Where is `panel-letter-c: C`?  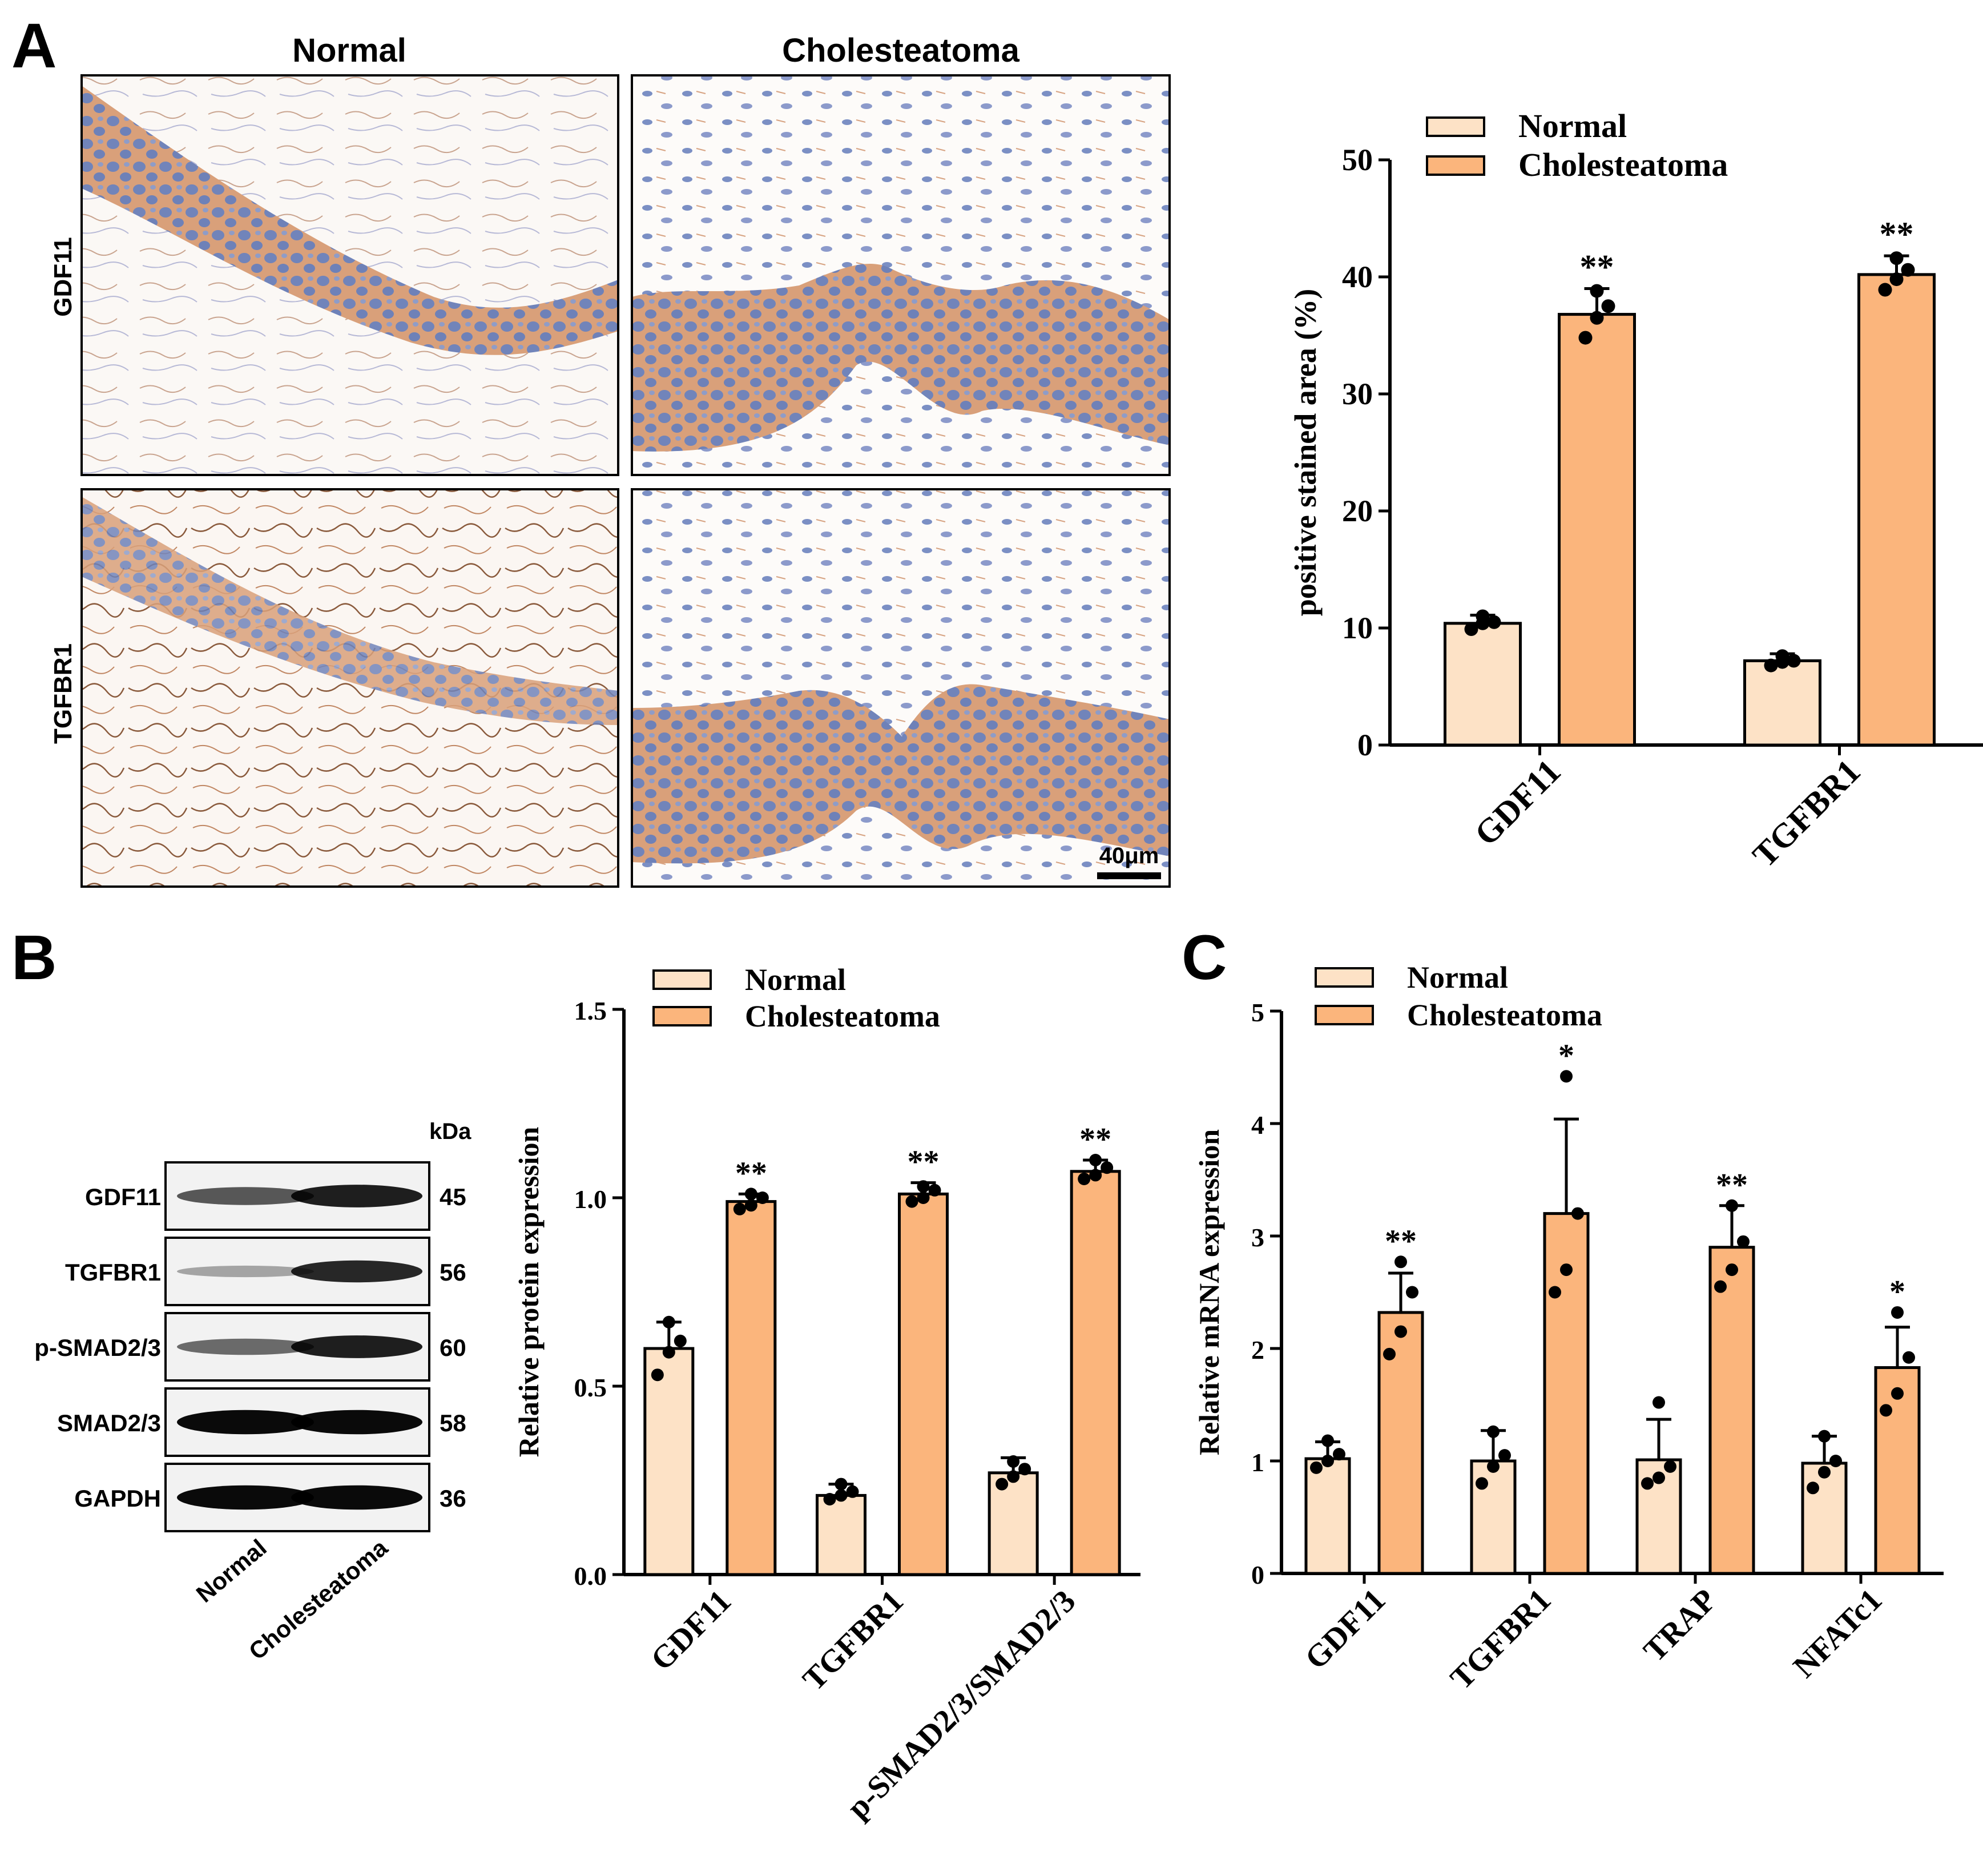 panel-letter-c: C is located at coordinates (1204, 958).